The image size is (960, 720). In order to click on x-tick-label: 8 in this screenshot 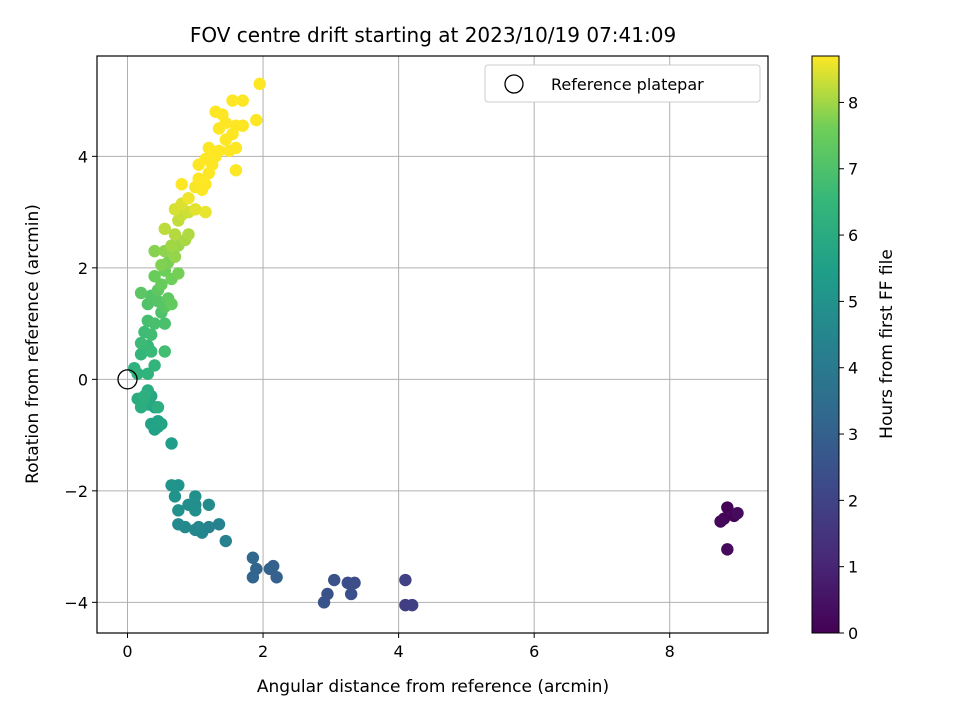, I will do `click(670, 651)`.